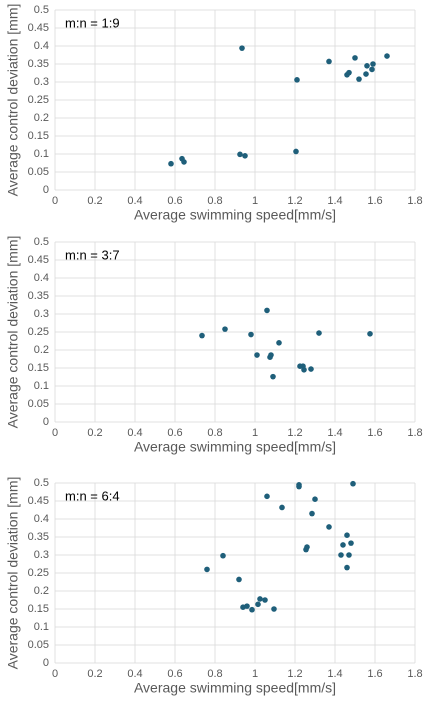  Describe the element at coordinates (92, 254) in the screenshot. I see `annotation: m:n = 3:7` at that location.